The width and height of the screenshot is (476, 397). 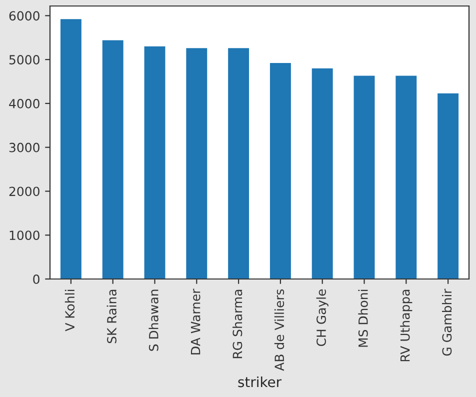 What do you see at coordinates (24, 16) in the screenshot?
I see `y-tick-label: 6000` at bounding box center [24, 16].